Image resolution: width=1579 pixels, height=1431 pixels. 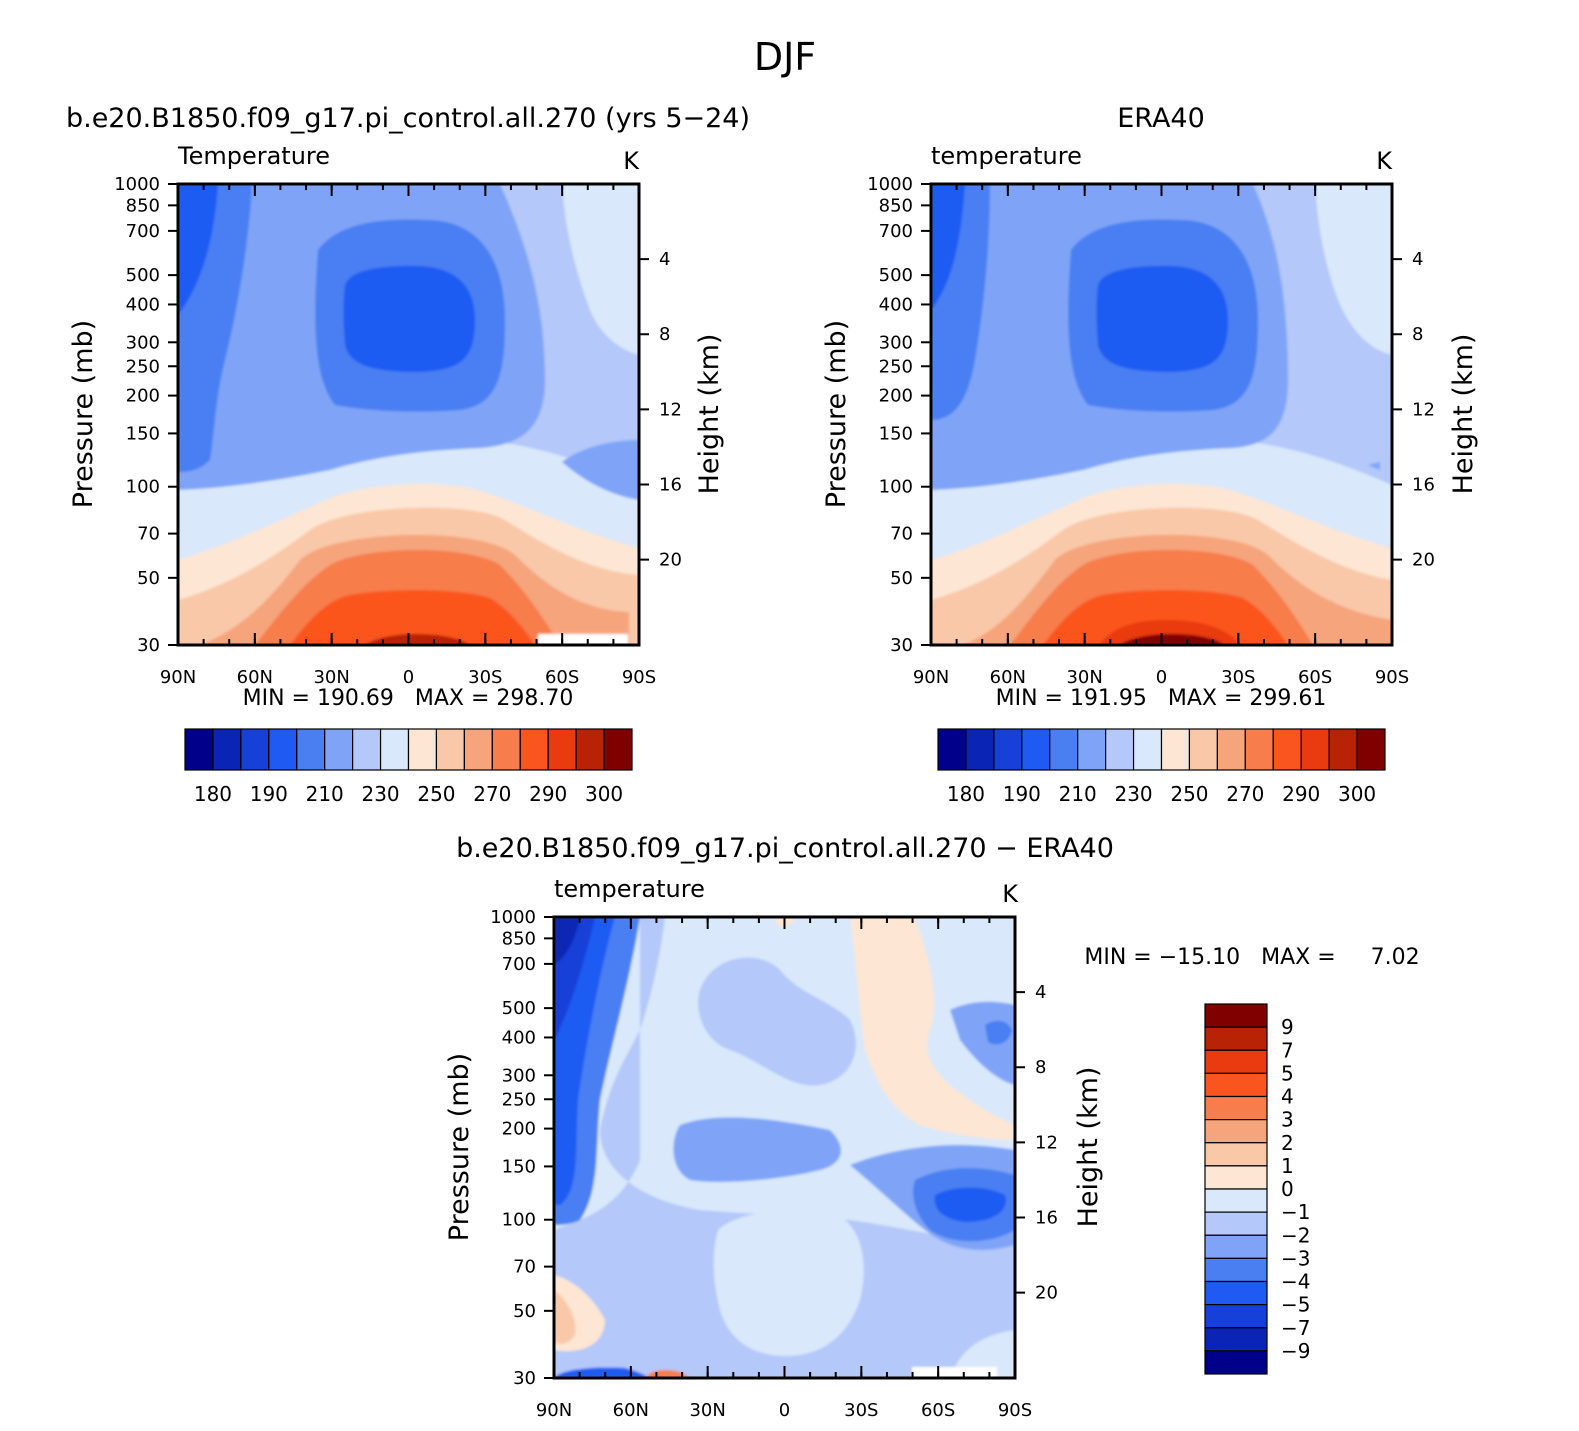 What do you see at coordinates (548, 794) in the screenshot?
I see `model-colorbar-label: 290` at bounding box center [548, 794].